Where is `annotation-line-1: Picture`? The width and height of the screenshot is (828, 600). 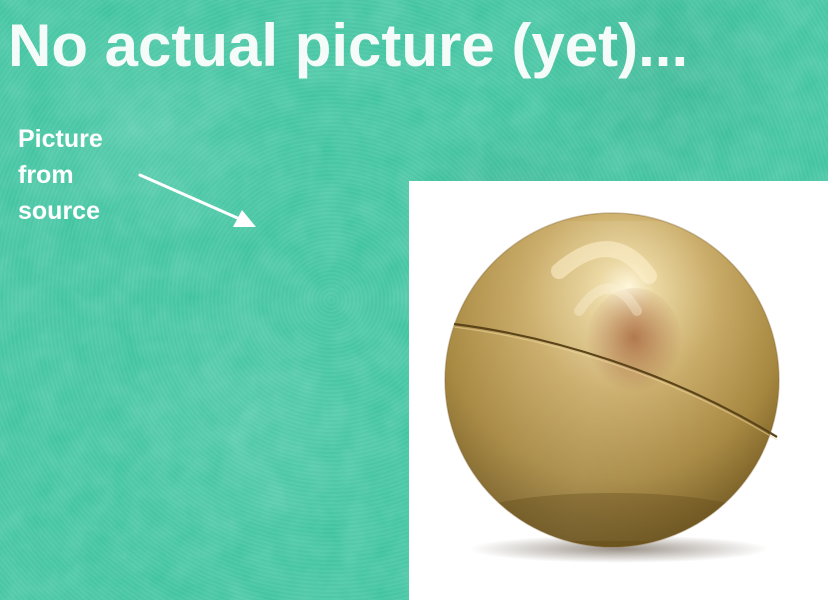
annotation-line-1: Picture is located at coordinates (60, 139).